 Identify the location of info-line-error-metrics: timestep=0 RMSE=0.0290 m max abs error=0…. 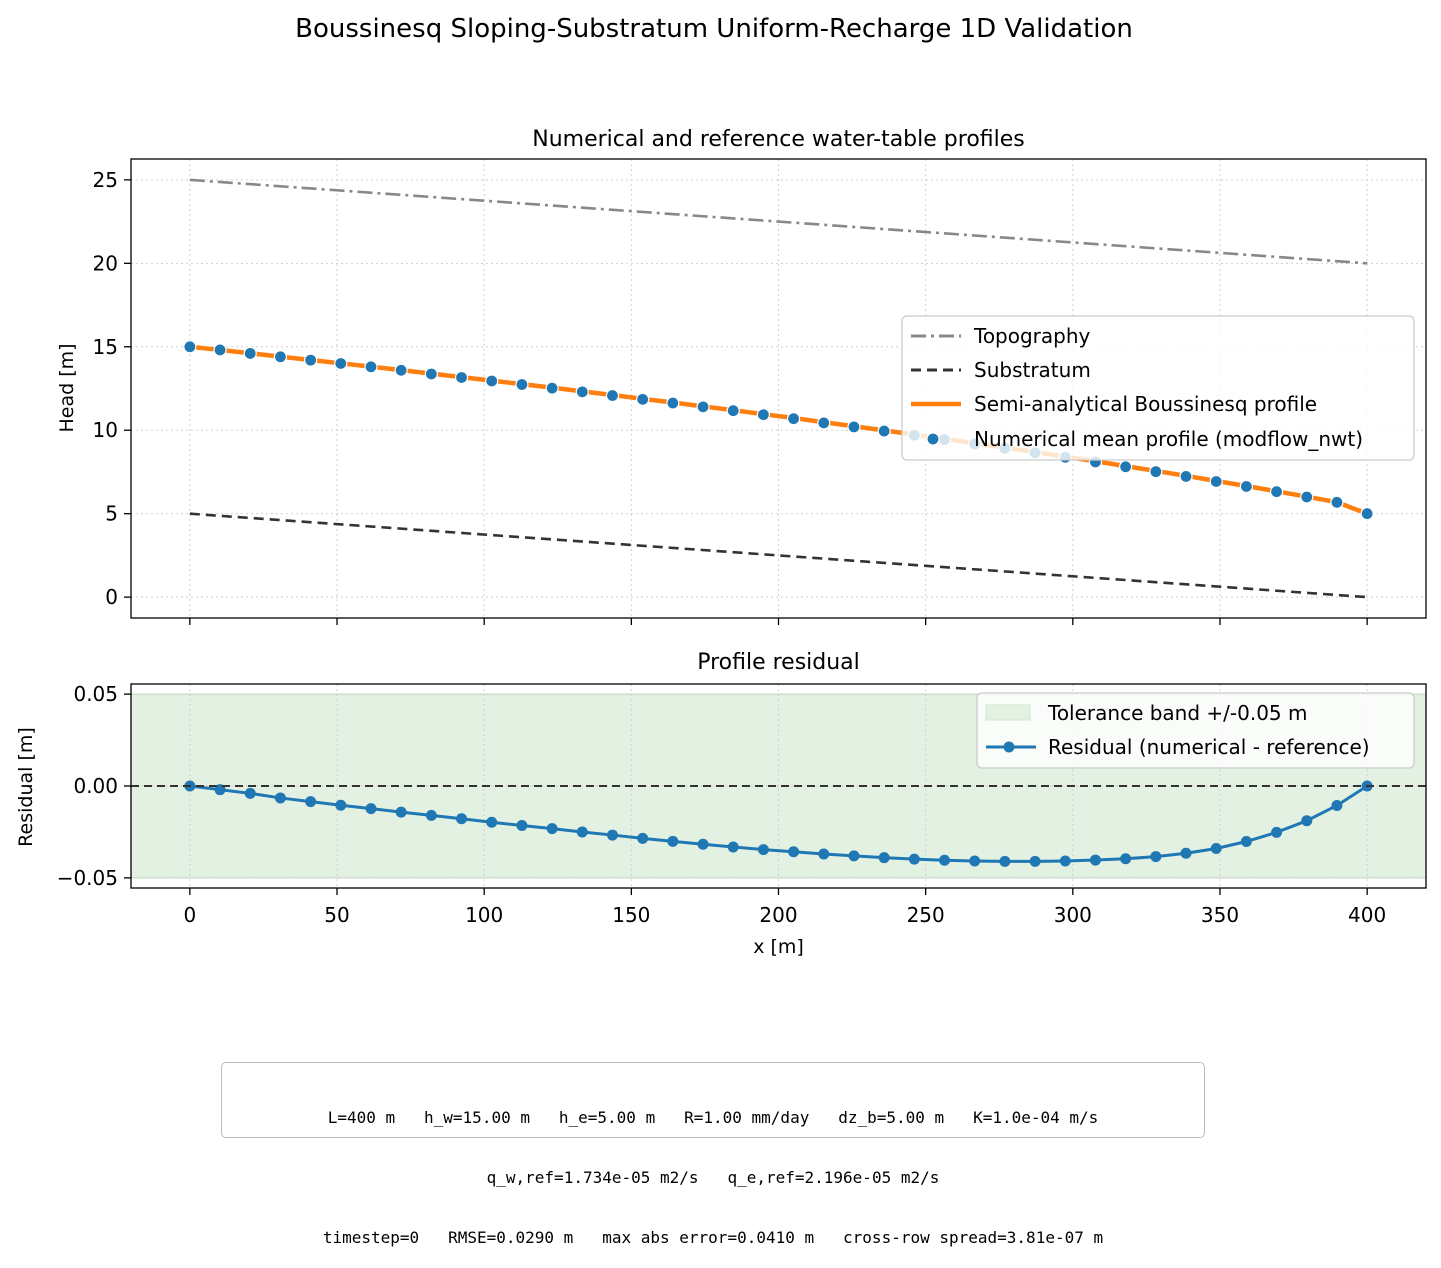
(713, 1237).